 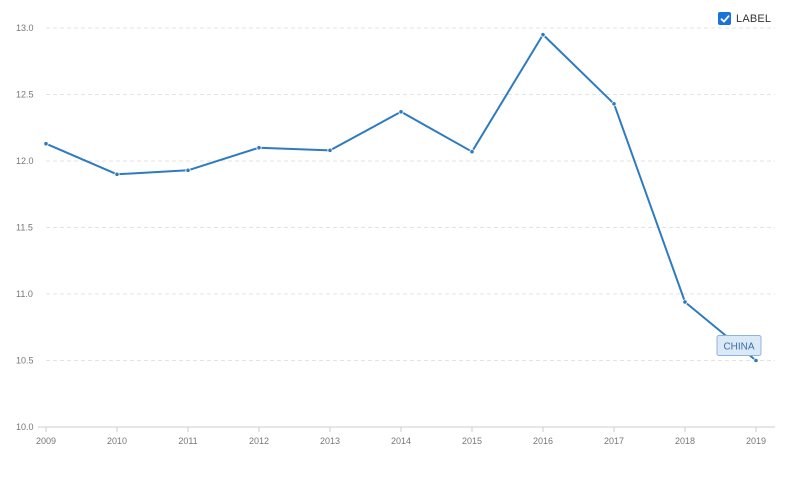 I want to click on x-tick-label: 2018, so click(x=685, y=441).